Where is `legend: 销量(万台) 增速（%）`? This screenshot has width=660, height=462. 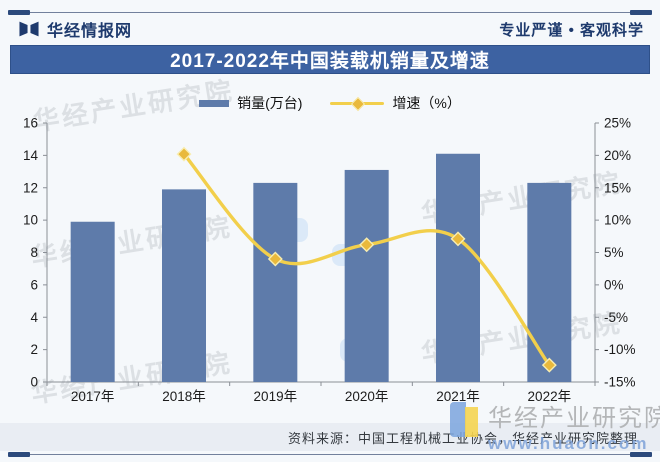
legend: 销量(万台) 增速（%） is located at coordinates (330, 103).